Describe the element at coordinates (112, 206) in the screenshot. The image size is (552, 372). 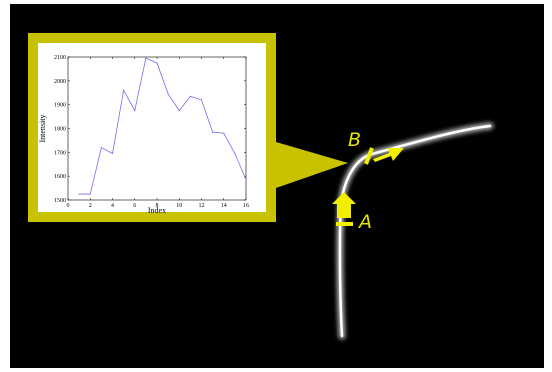
I see `x-tick-label: 4` at that location.